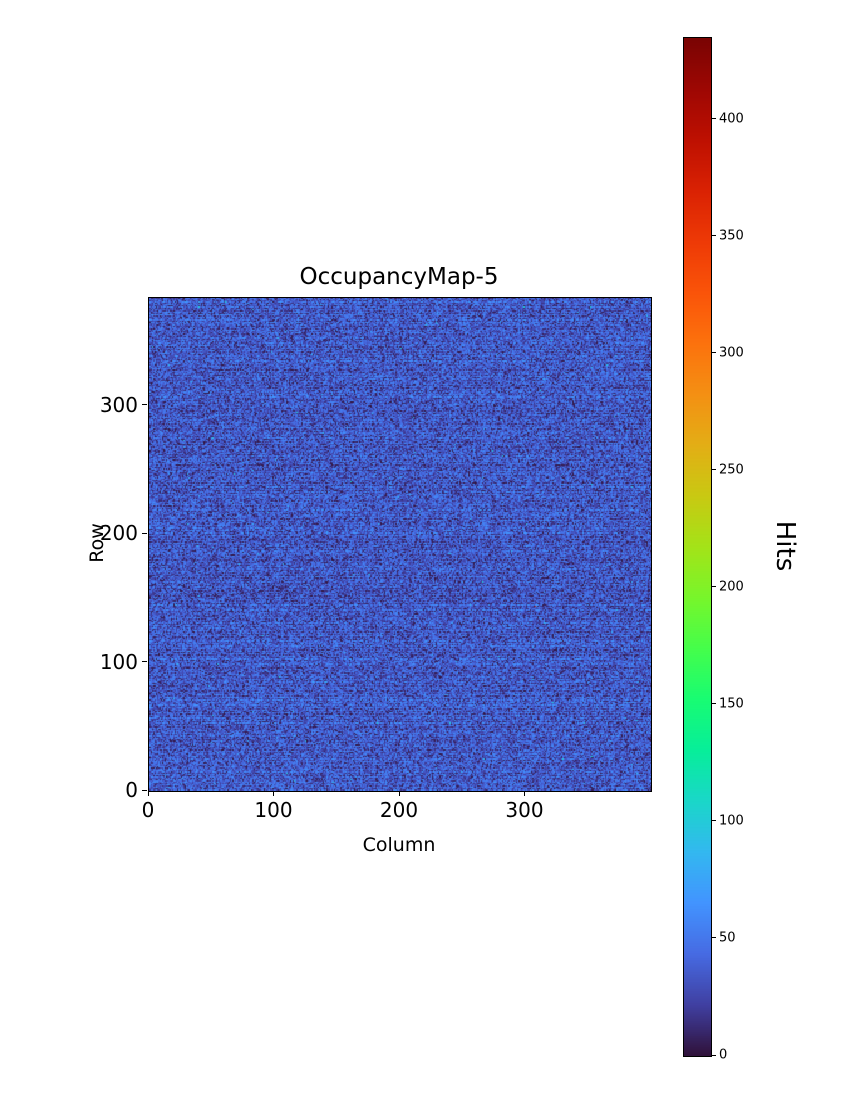 The image size is (850, 1100). Describe the element at coordinates (399, 810) in the screenshot. I see `x-tick-label: 200` at that location.